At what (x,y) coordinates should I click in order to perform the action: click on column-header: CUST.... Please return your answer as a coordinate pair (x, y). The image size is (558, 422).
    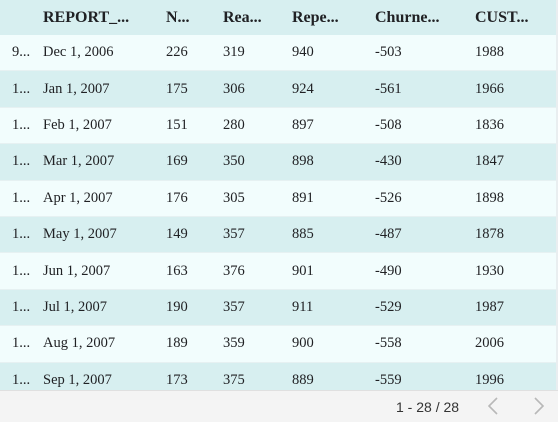
    Looking at the image, I should click on (502, 17).